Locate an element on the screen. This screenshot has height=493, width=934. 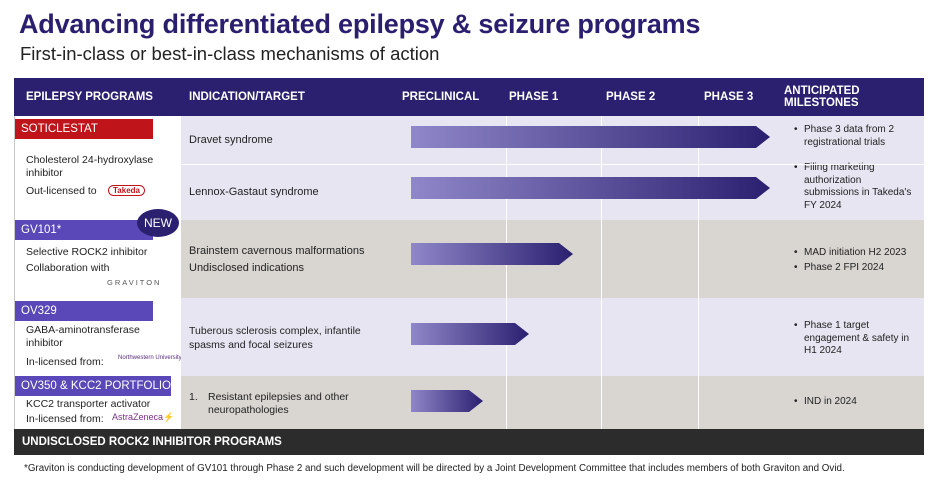
indication-cell: Dravet syndrome Lennox-Gastaut syndrome is located at coordinates (291, 168).